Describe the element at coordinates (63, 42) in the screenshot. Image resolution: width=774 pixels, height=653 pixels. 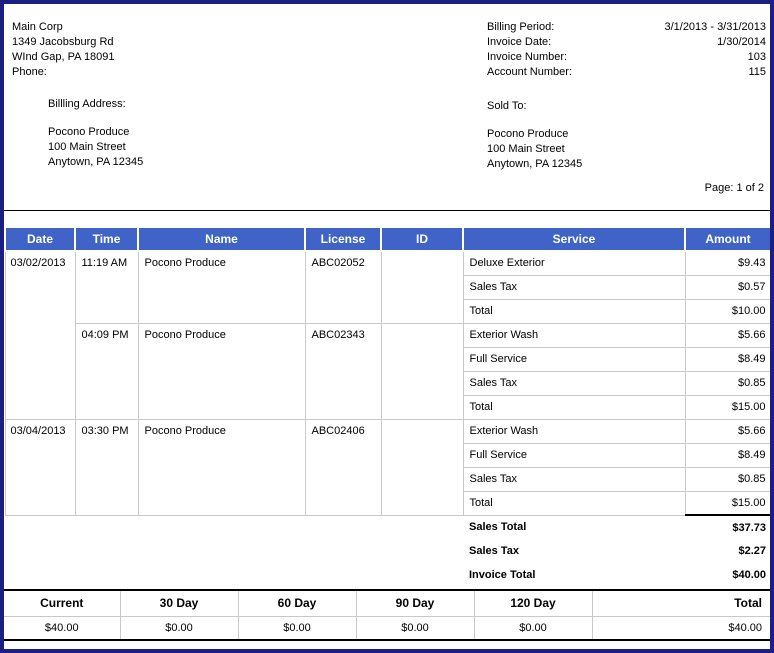
I see `company-address-line1: 1349 Jacobsburg Rd` at that location.